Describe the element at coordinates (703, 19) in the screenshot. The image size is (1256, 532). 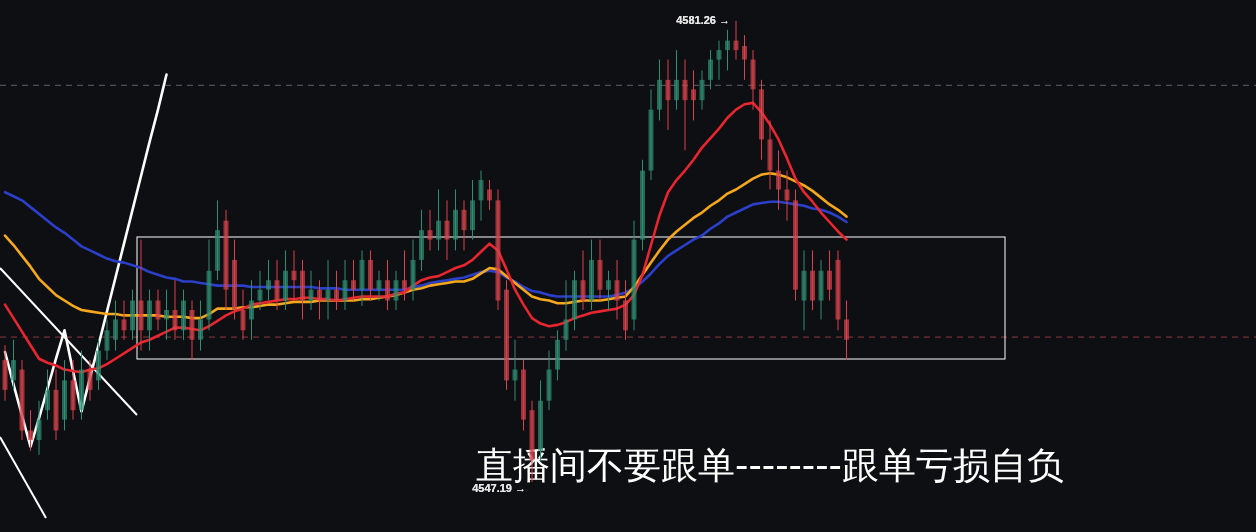
I see `annotation: 4581.26 →` at that location.